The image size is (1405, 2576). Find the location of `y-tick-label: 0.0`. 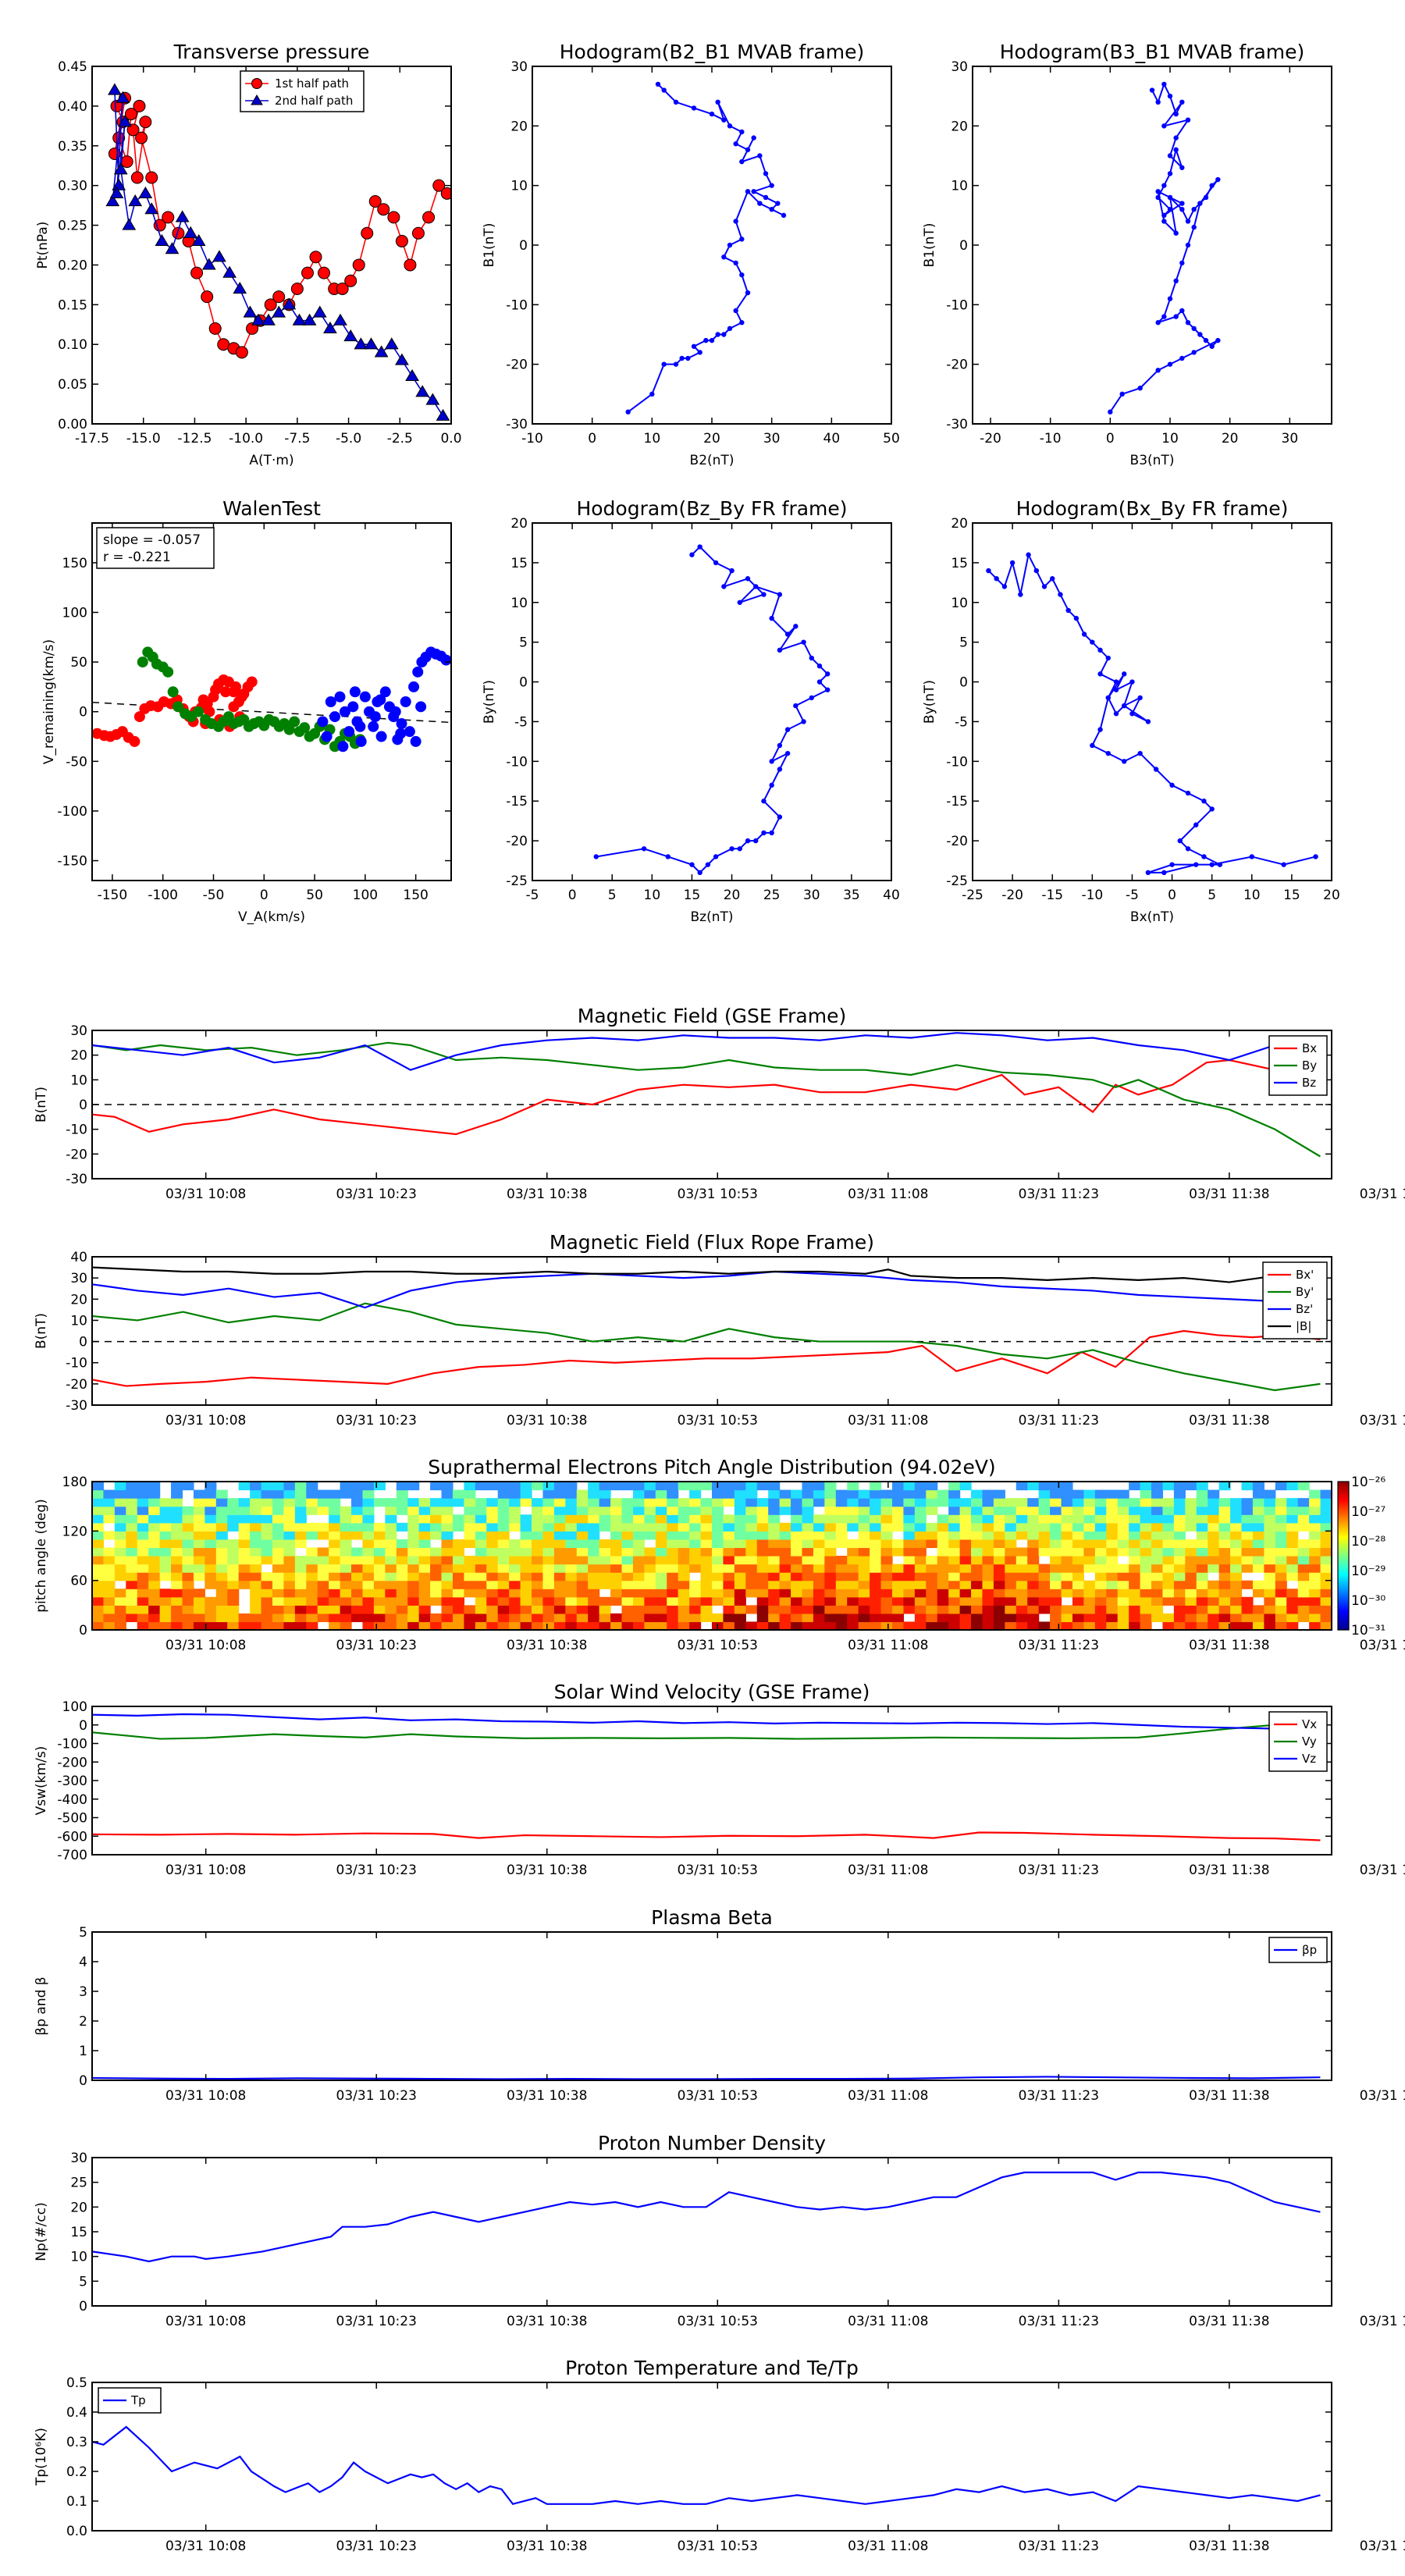

y-tick-label: 0.0 is located at coordinates (76, 2531).